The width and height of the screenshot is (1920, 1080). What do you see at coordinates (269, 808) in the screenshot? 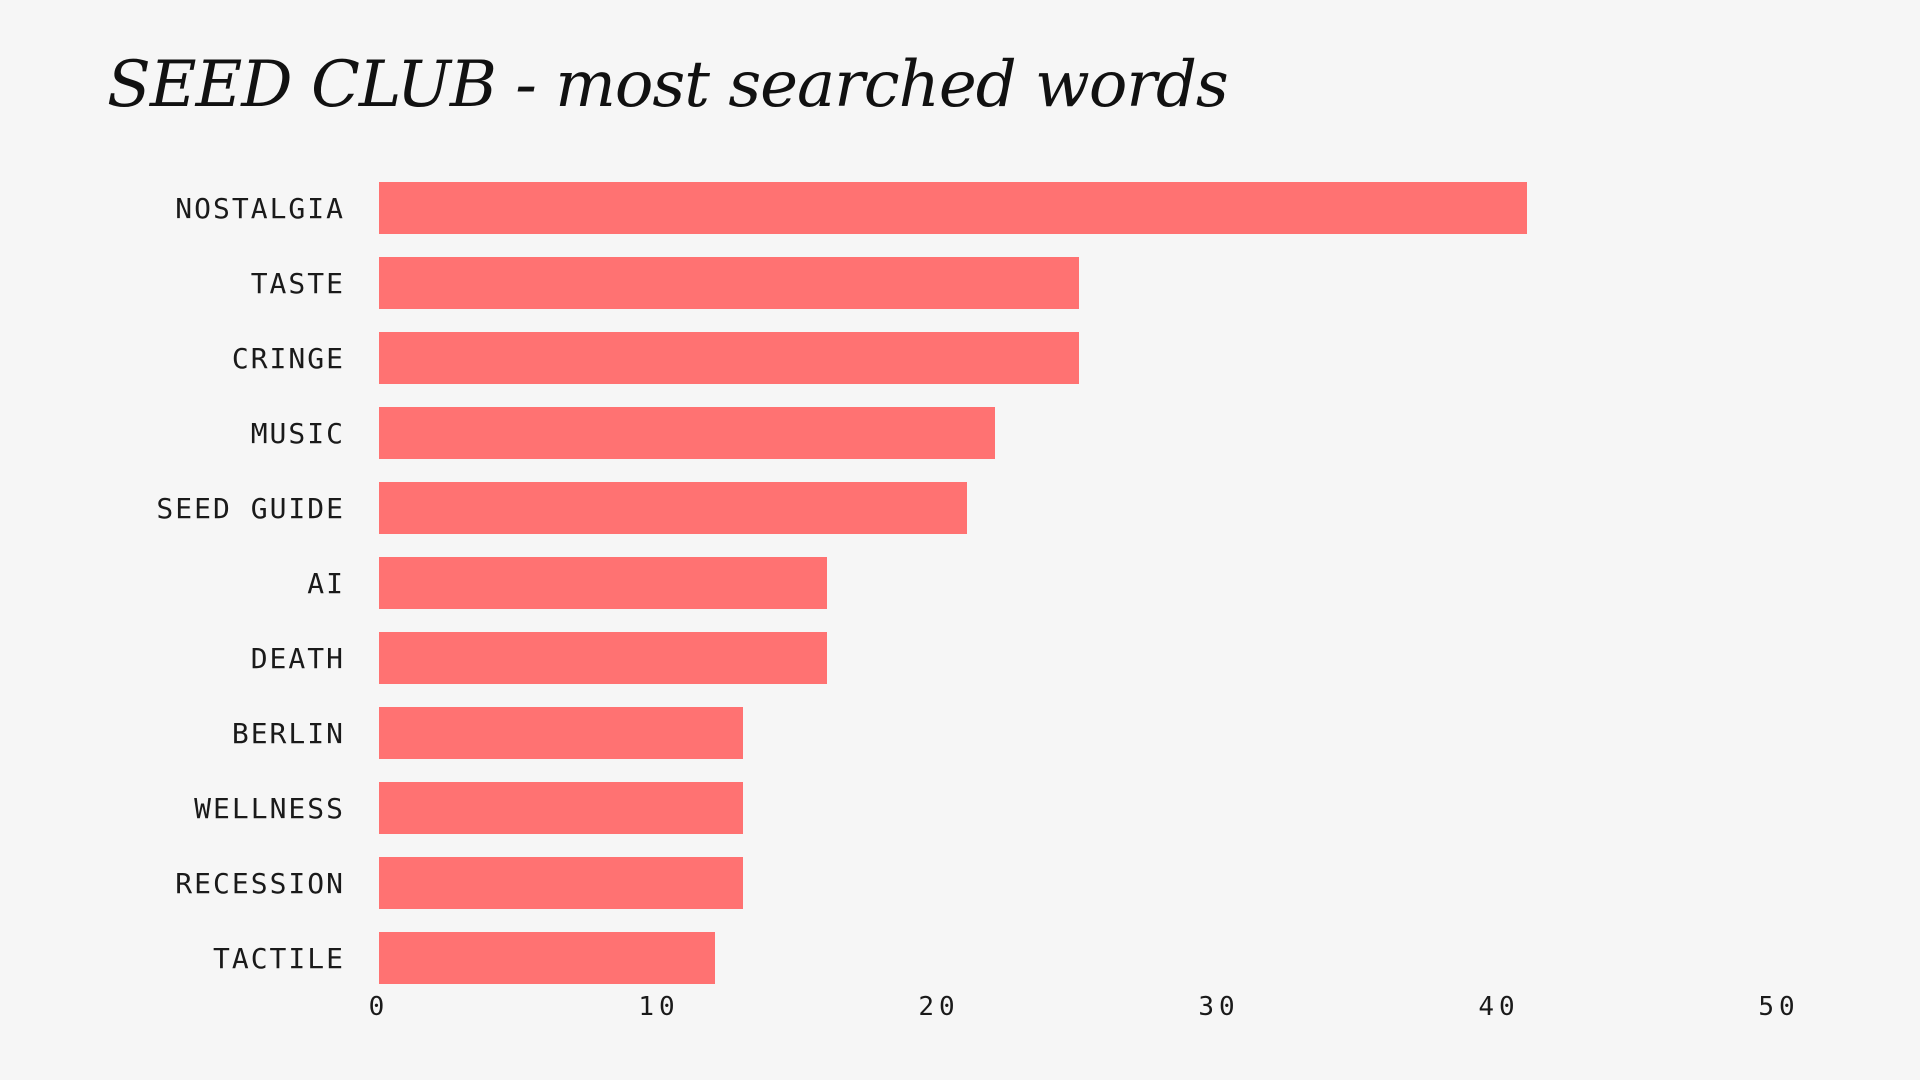
I see `category-label-wellness: WELLNESS` at bounding box center [269, 808].